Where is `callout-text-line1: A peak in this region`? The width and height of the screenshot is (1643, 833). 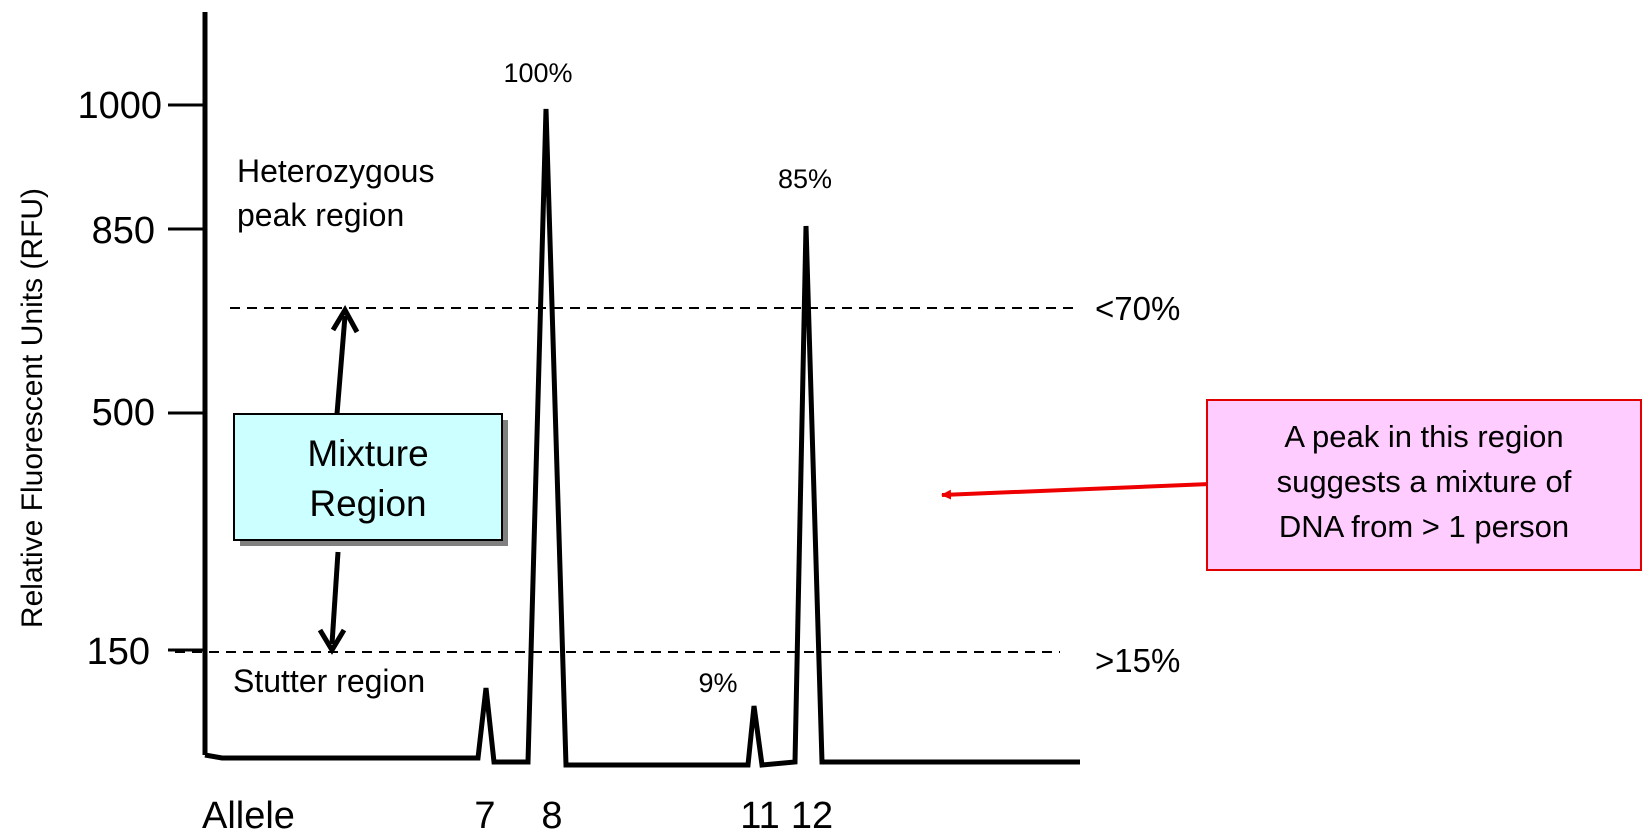 callout-text-line1: A peak in this region is located at coordinates (1423, 436).